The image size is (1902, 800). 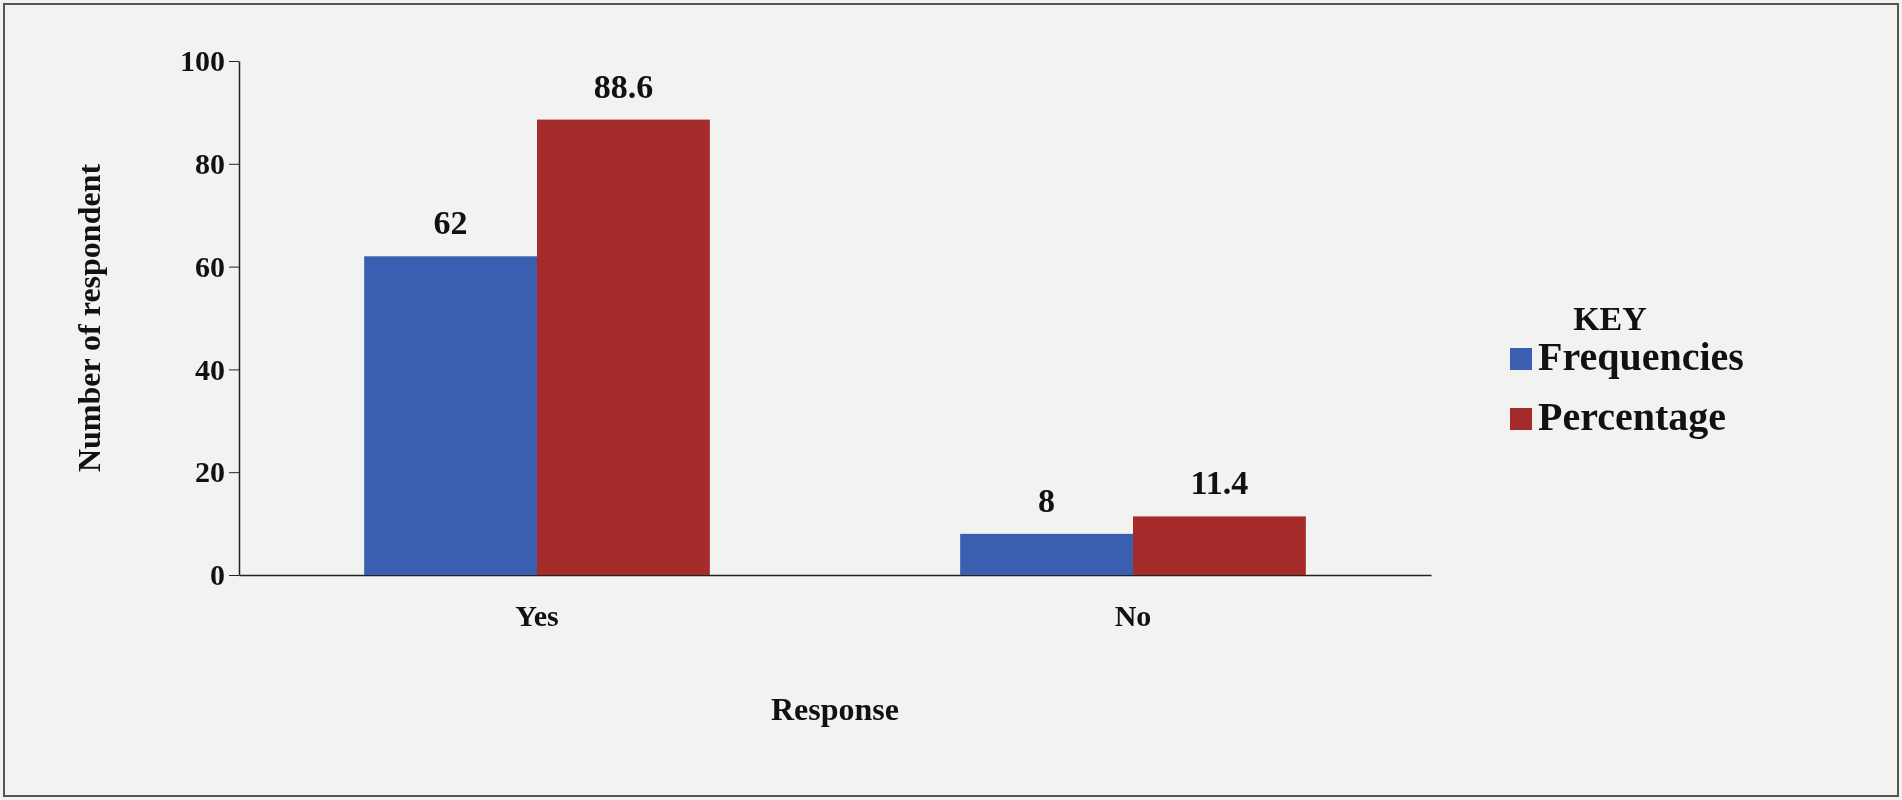 I want to click on y-axis-title: Number of respondent, so click(x=89, y=318).